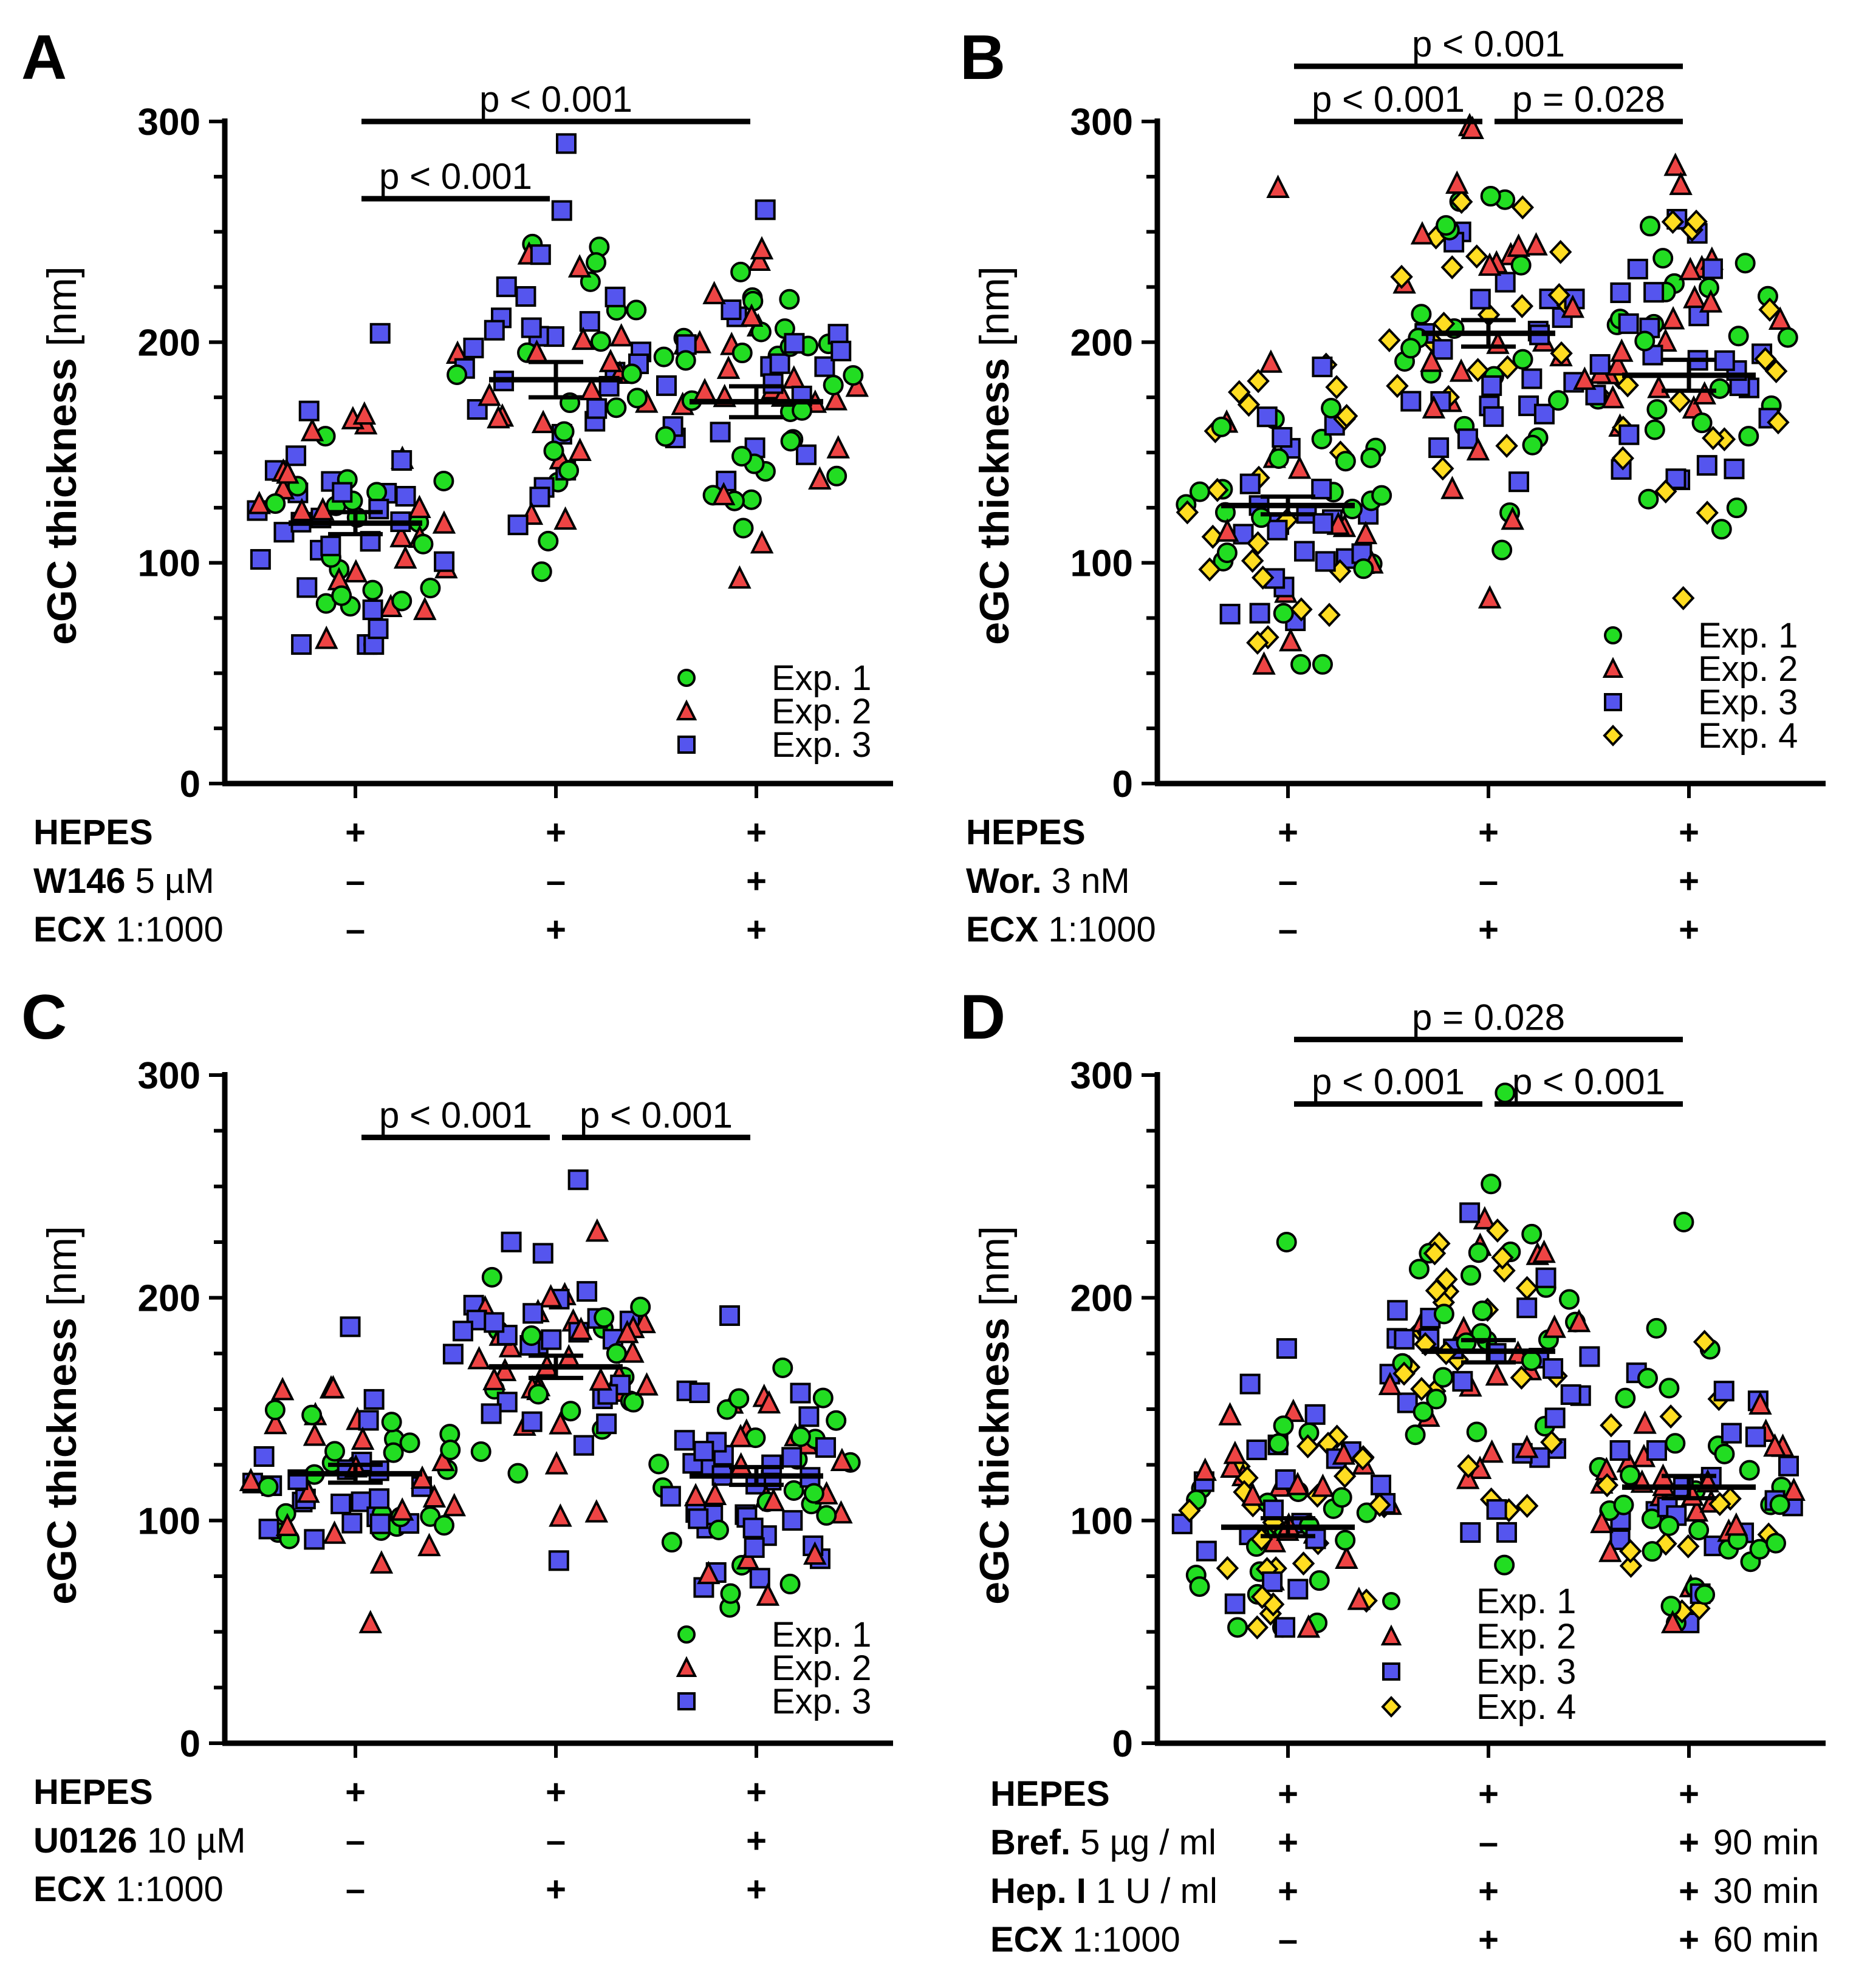  I want to click on panel-letter: C, so click(44, 1018).